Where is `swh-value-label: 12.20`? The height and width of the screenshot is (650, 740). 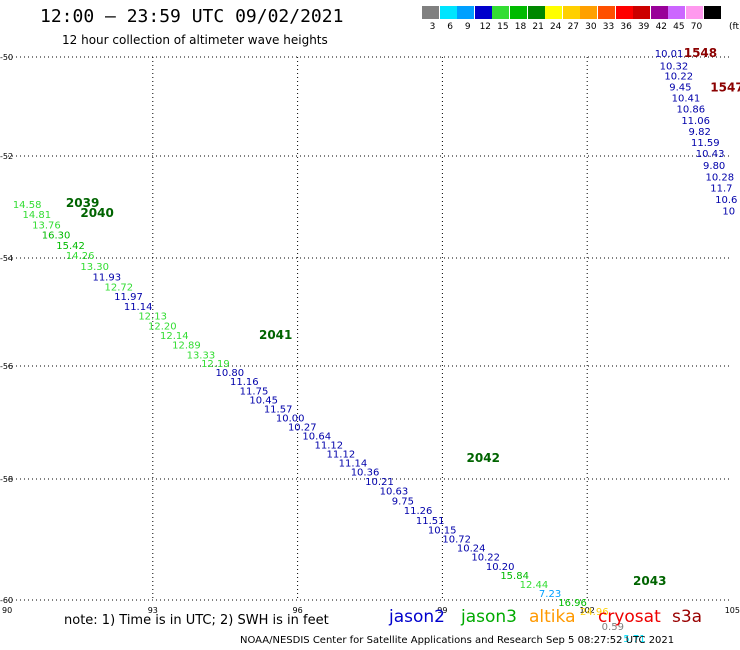 swh-value-label: 12.20 is located at coordinates (162, 326).